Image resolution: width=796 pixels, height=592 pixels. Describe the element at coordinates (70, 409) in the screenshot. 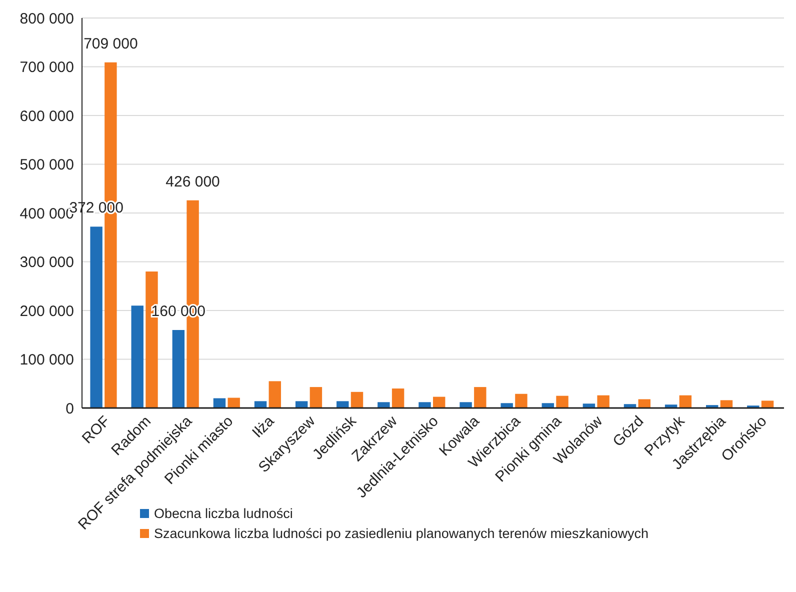

I see `y-tick-label: 0` at that location.